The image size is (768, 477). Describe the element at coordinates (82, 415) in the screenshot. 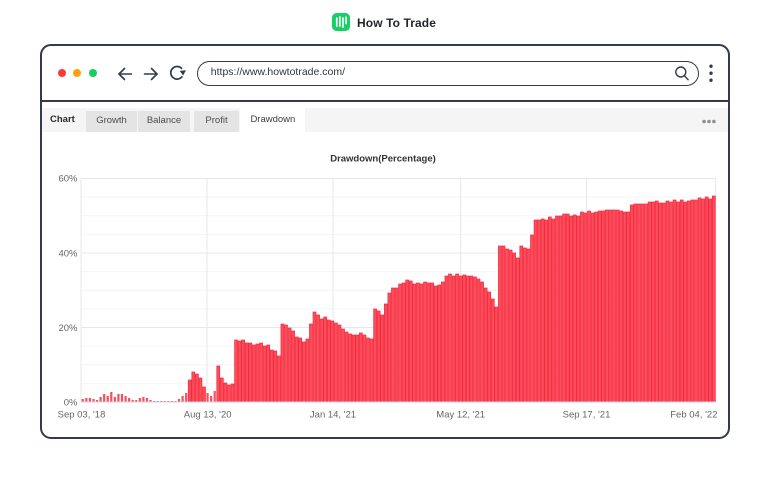

I see `svg-text: Sep 03, '18` at that location.